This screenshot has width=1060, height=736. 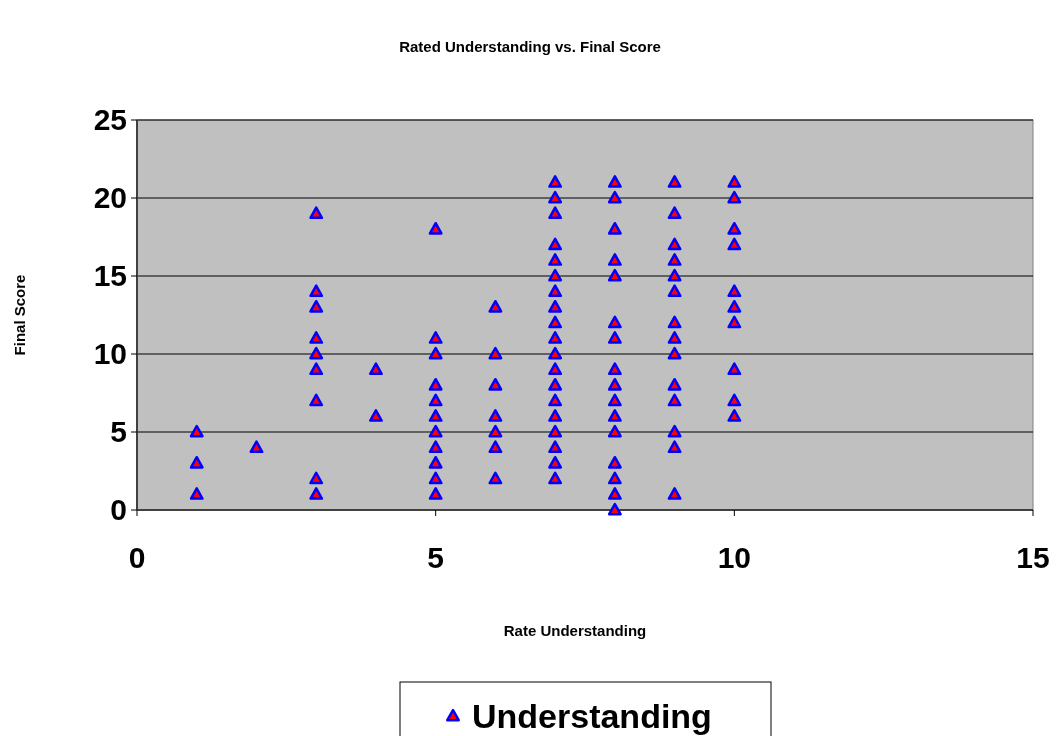 I want to click on y-tick-label: 25, so click(x=110, y=119).